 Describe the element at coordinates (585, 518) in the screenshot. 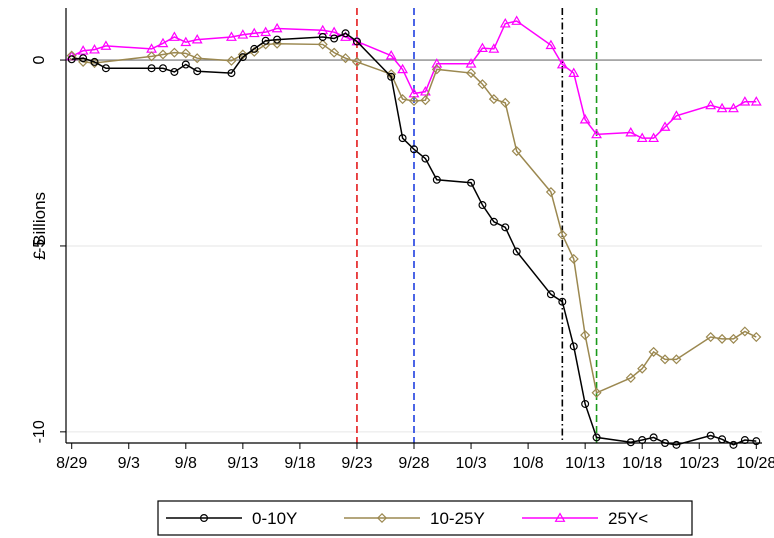

I see `legend-item: 25Y<` at that location.